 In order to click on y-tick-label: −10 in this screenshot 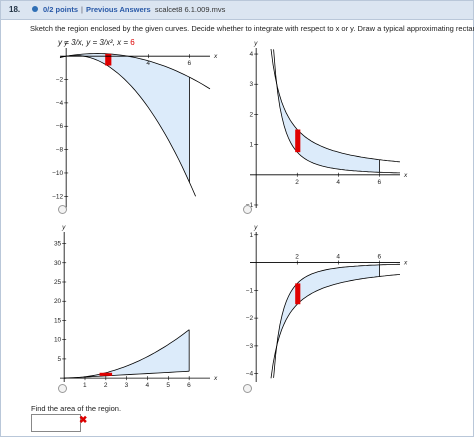, I will do `click(57, 173)`.